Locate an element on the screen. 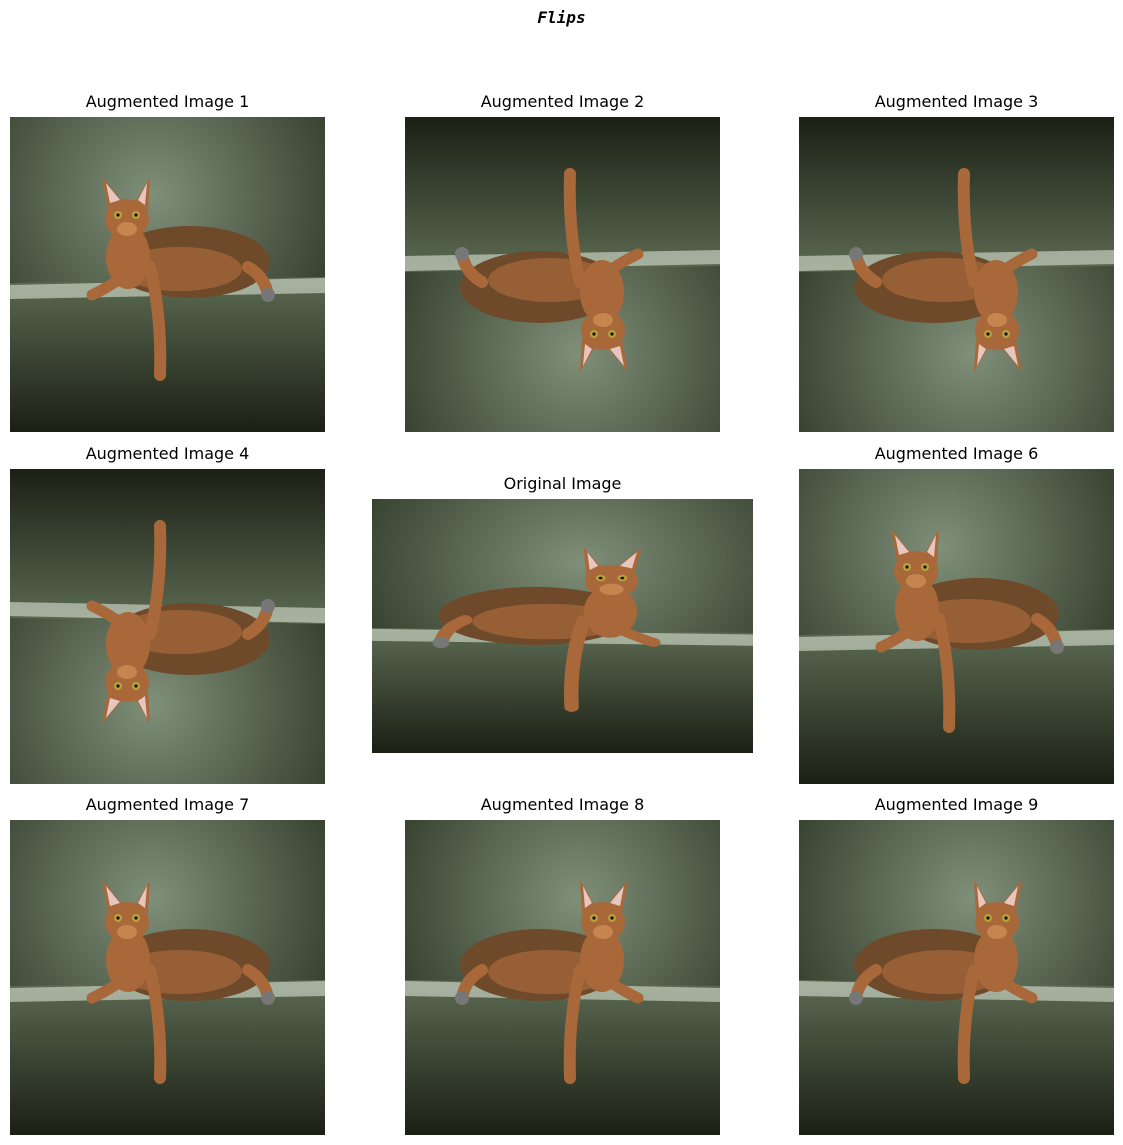  panel-title: Augmented Image 8 is located at coordinates (562, 804).